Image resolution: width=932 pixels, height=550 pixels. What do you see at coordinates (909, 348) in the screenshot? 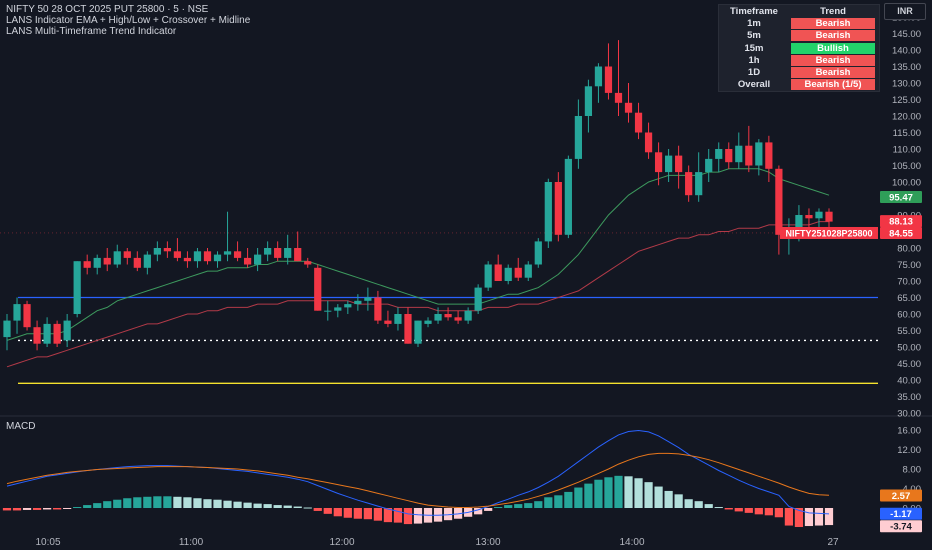
I see `y-tick-label: 50.00` at bounding box center [909, 348].